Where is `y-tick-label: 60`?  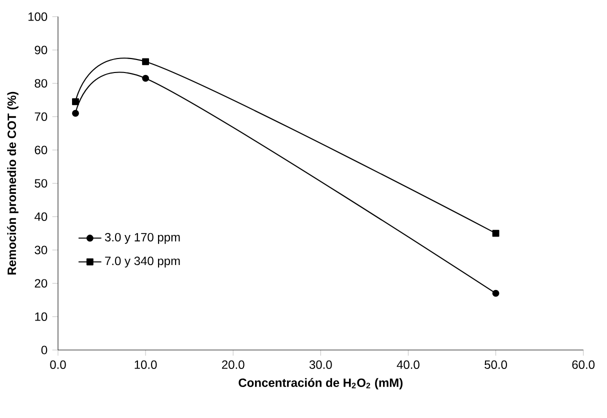 y-tick-label: 60 is located at coordinates (41, 150).